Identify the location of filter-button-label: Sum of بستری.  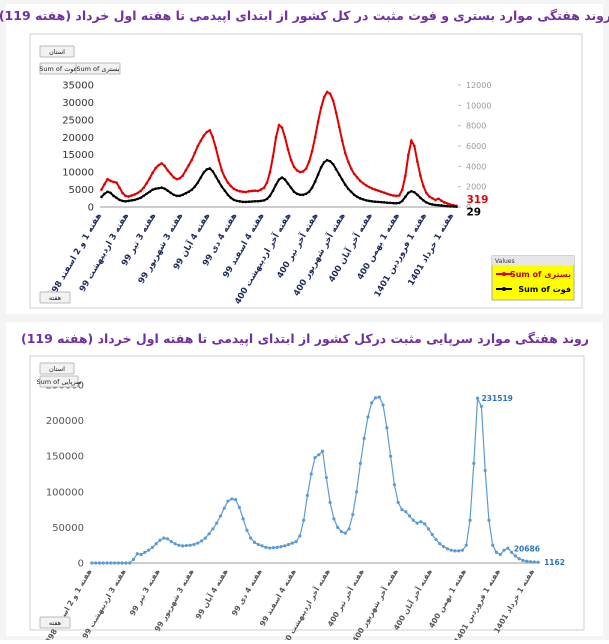
(97, 69).